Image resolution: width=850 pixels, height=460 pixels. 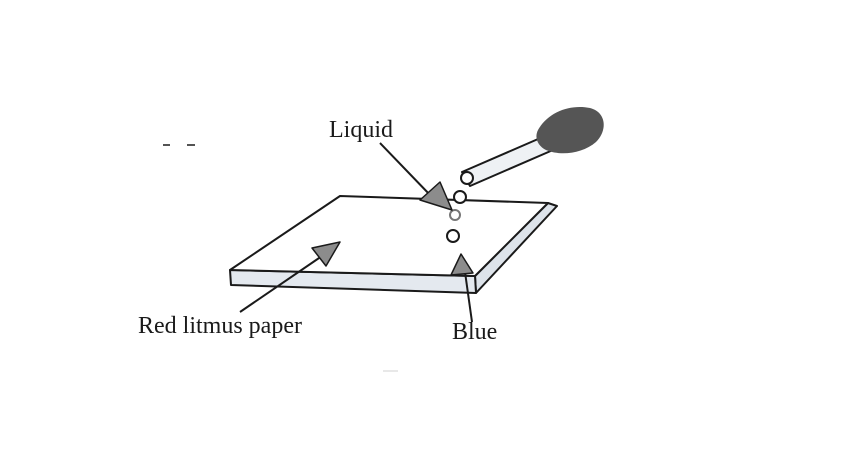 I want to click on blue-label: Blue, so click(x=475, y=332).